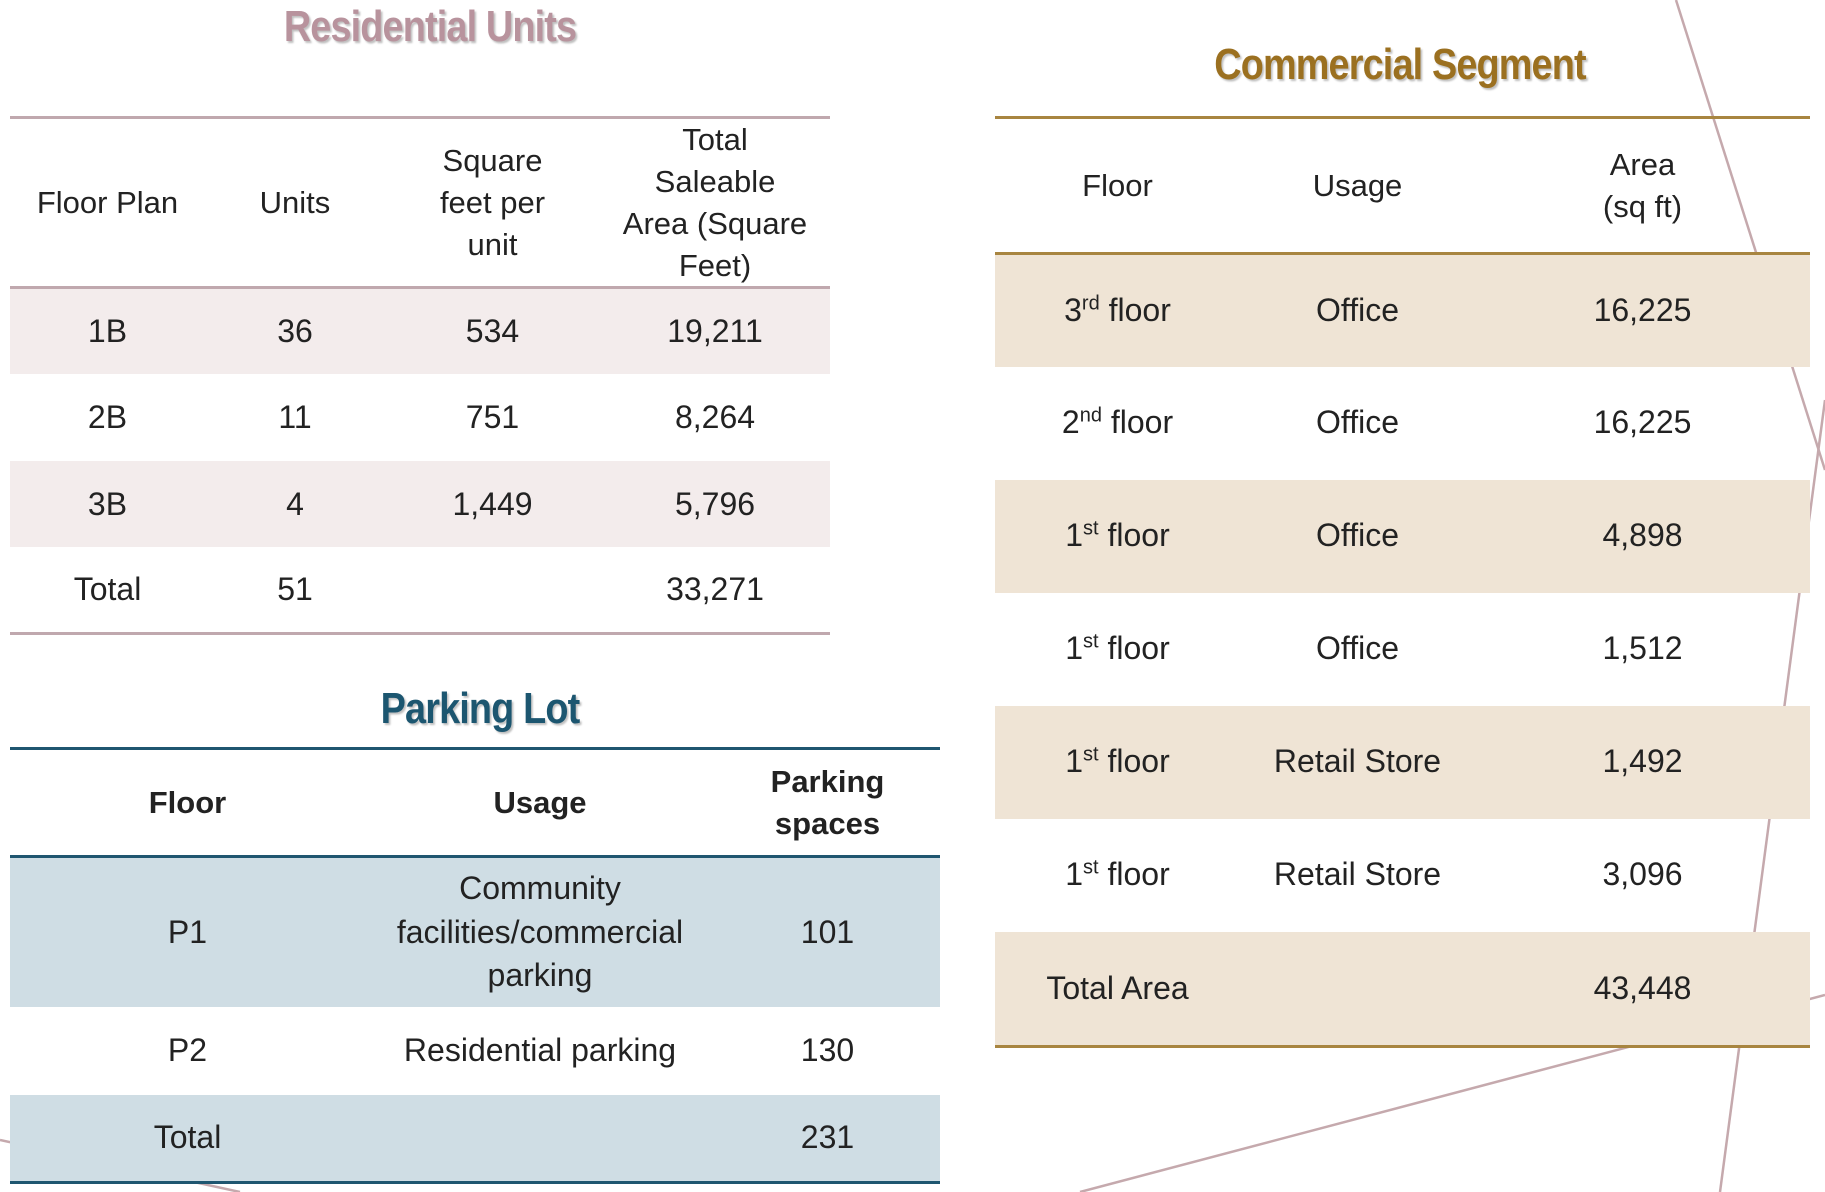 Image resolution: width=1825 pixels, height=1192 pixels. I want to click on table-cell: 5,796, so click(715, 503).